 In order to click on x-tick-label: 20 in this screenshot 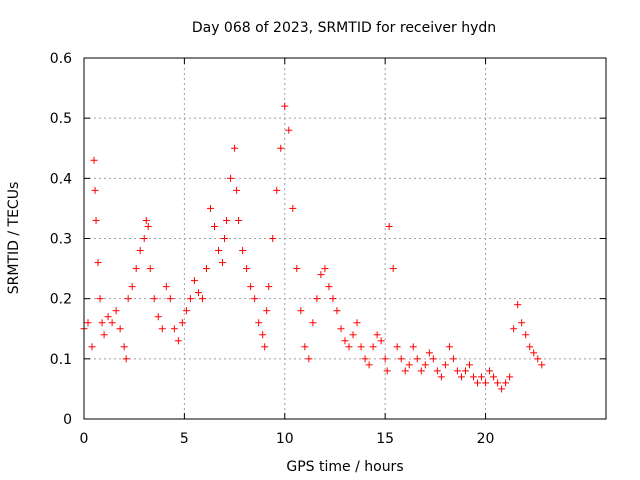, I will do `click(486, 439)`.